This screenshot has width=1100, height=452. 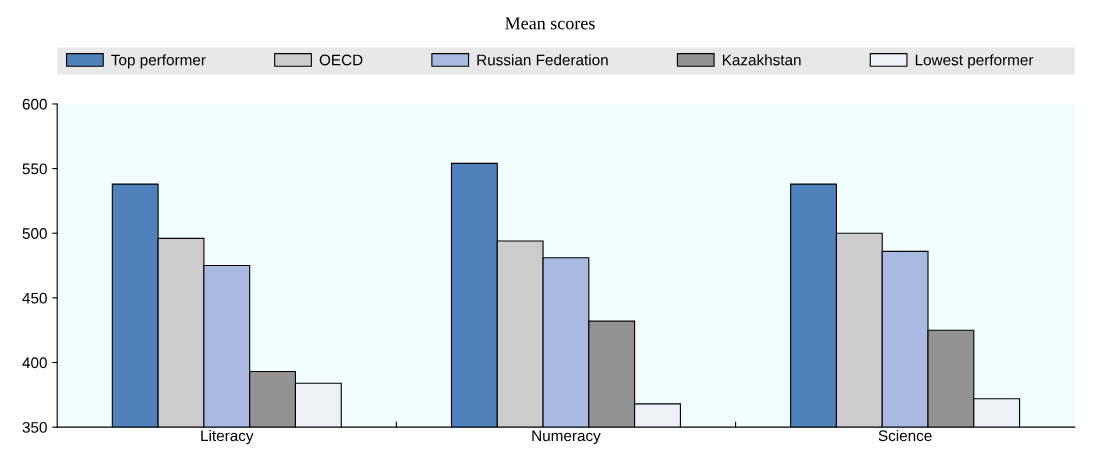 I want to click on x-tick-label: Literacy, so click(x=227, y=437).